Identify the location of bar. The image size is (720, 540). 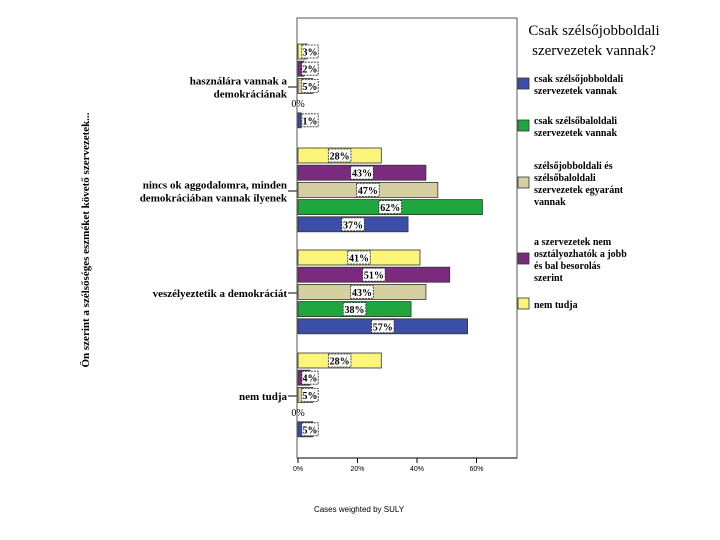
(299, 120).